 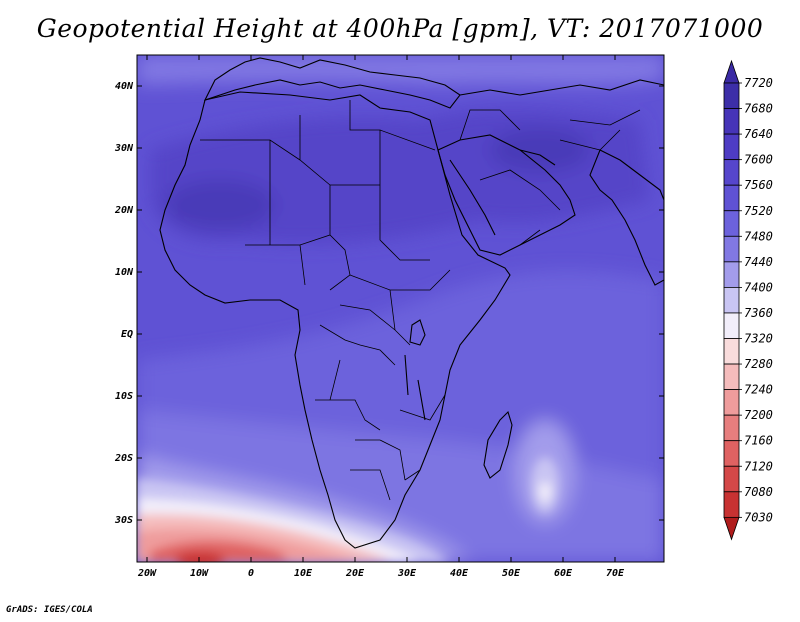 I want to click on lat-tick-label: 30N, so click(x=124, y=148).